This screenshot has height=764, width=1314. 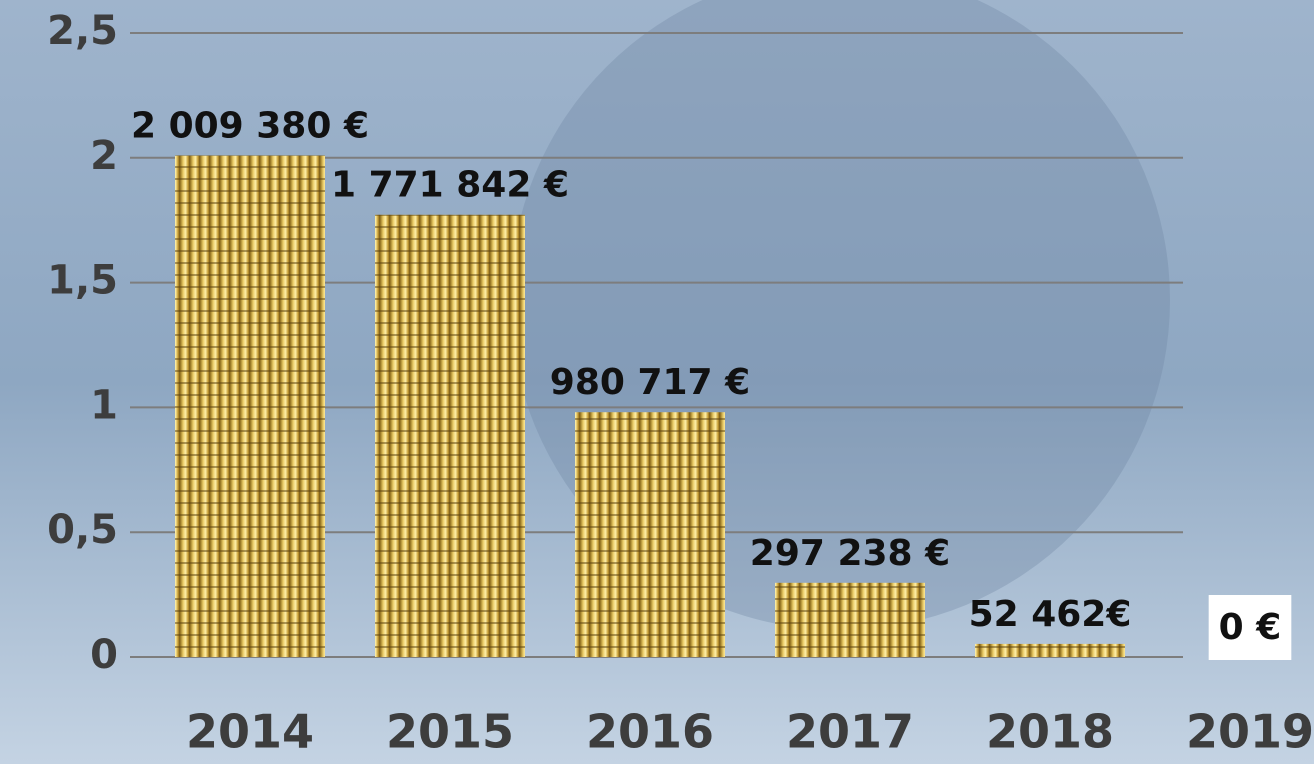 I want to click on y-tick-label: 0,5, so click(x=82, y=530).